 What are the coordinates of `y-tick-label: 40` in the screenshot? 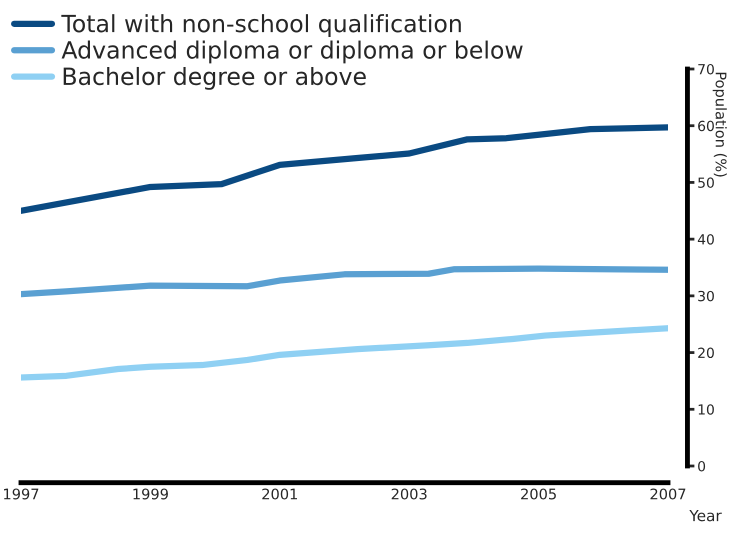 It's located at (706, 239).